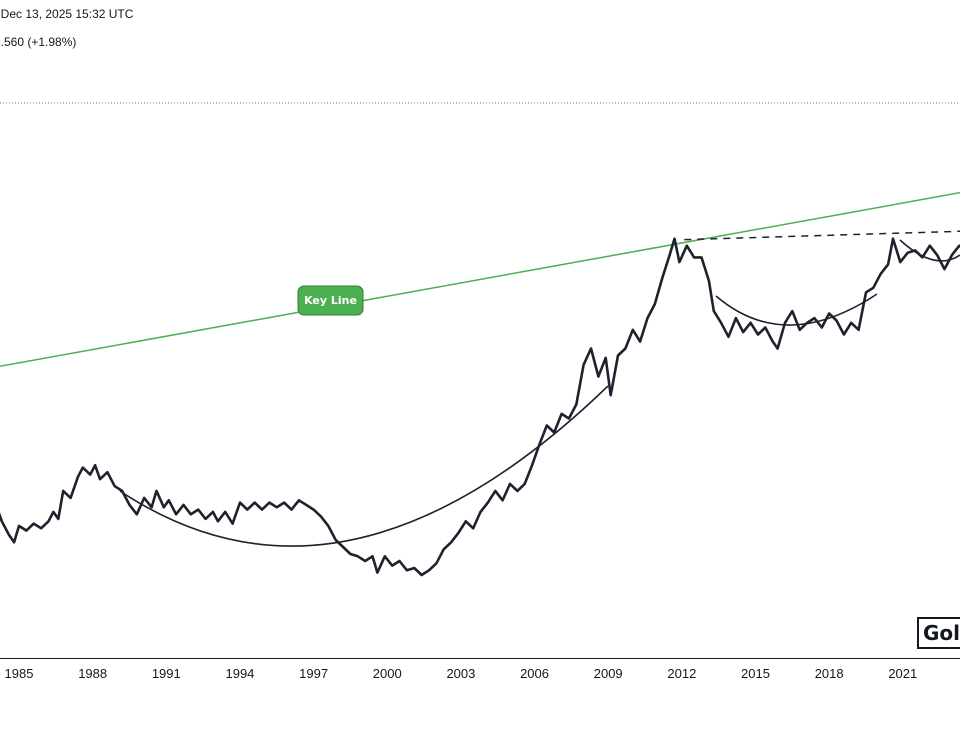  I want to click on rounded-bottom-arc-medium, so click(796, 309).